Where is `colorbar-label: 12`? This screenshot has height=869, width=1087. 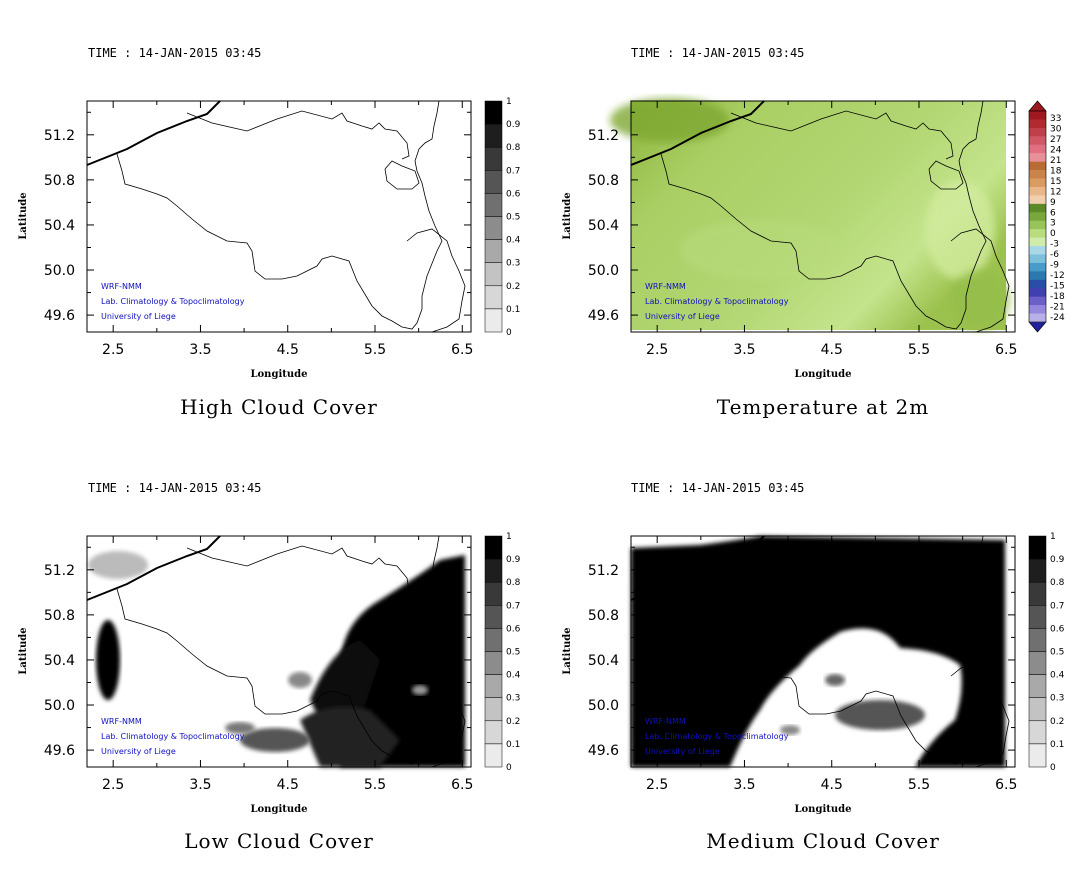
colorbar-label: 12 is located at coordinates (1055, 192).